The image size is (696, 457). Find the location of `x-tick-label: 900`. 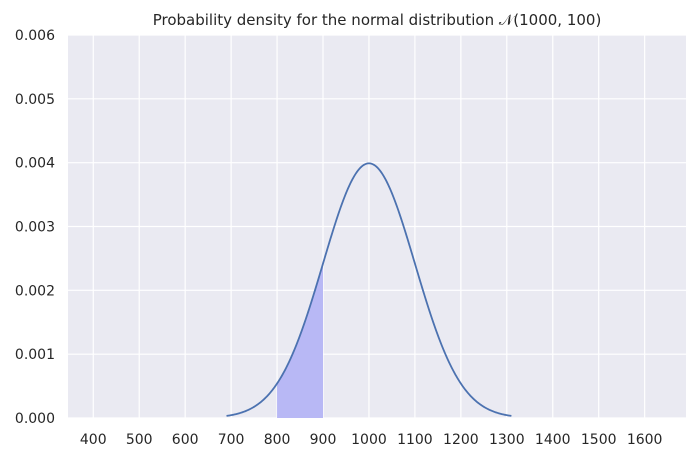

x-tick-label: 900 is located at coordinates (323, 440).